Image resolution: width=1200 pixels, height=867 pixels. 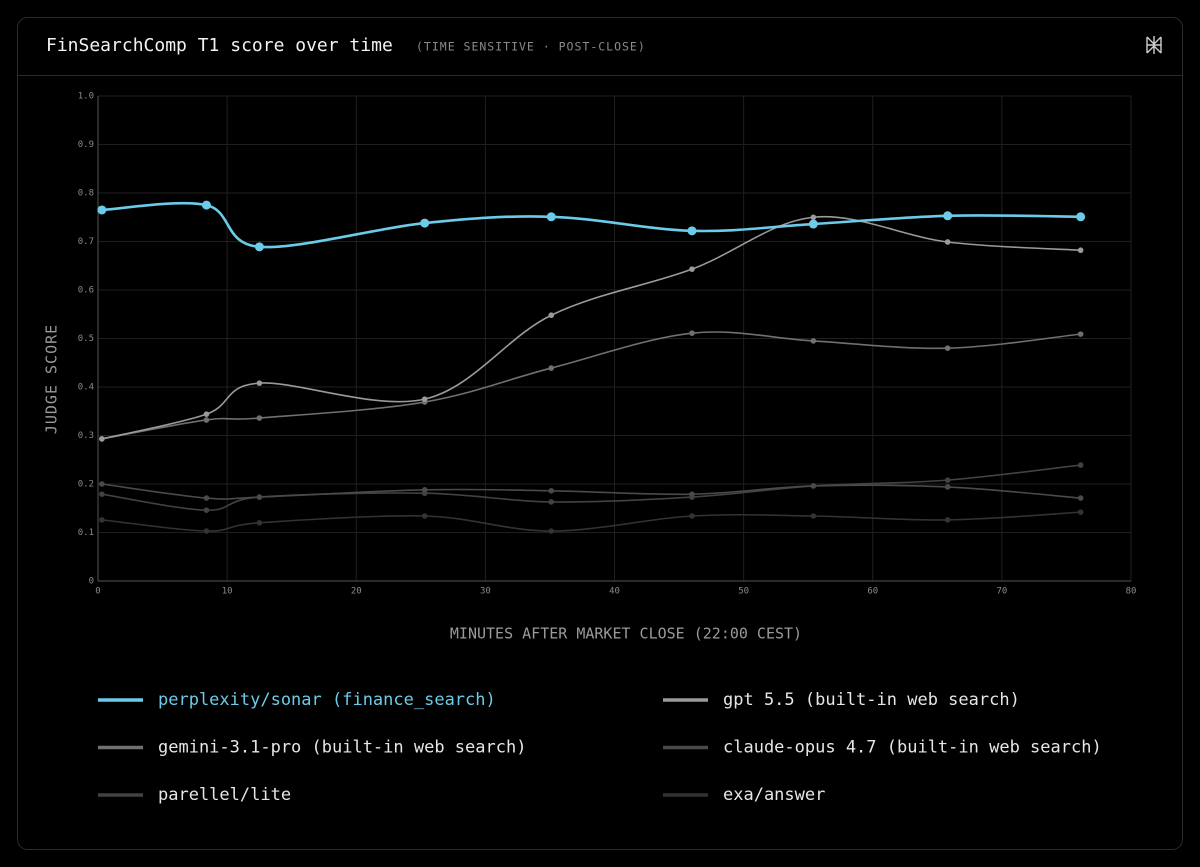 I want to click on x-tick-label: 30, so click(x=485, y=592).